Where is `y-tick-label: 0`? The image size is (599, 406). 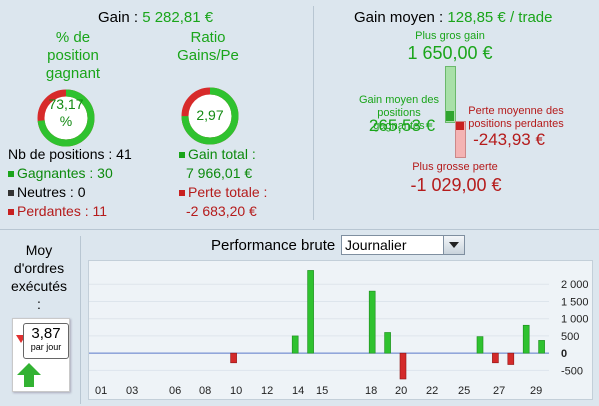 y-tick-label: 0 is located at coordinates (564, 354).